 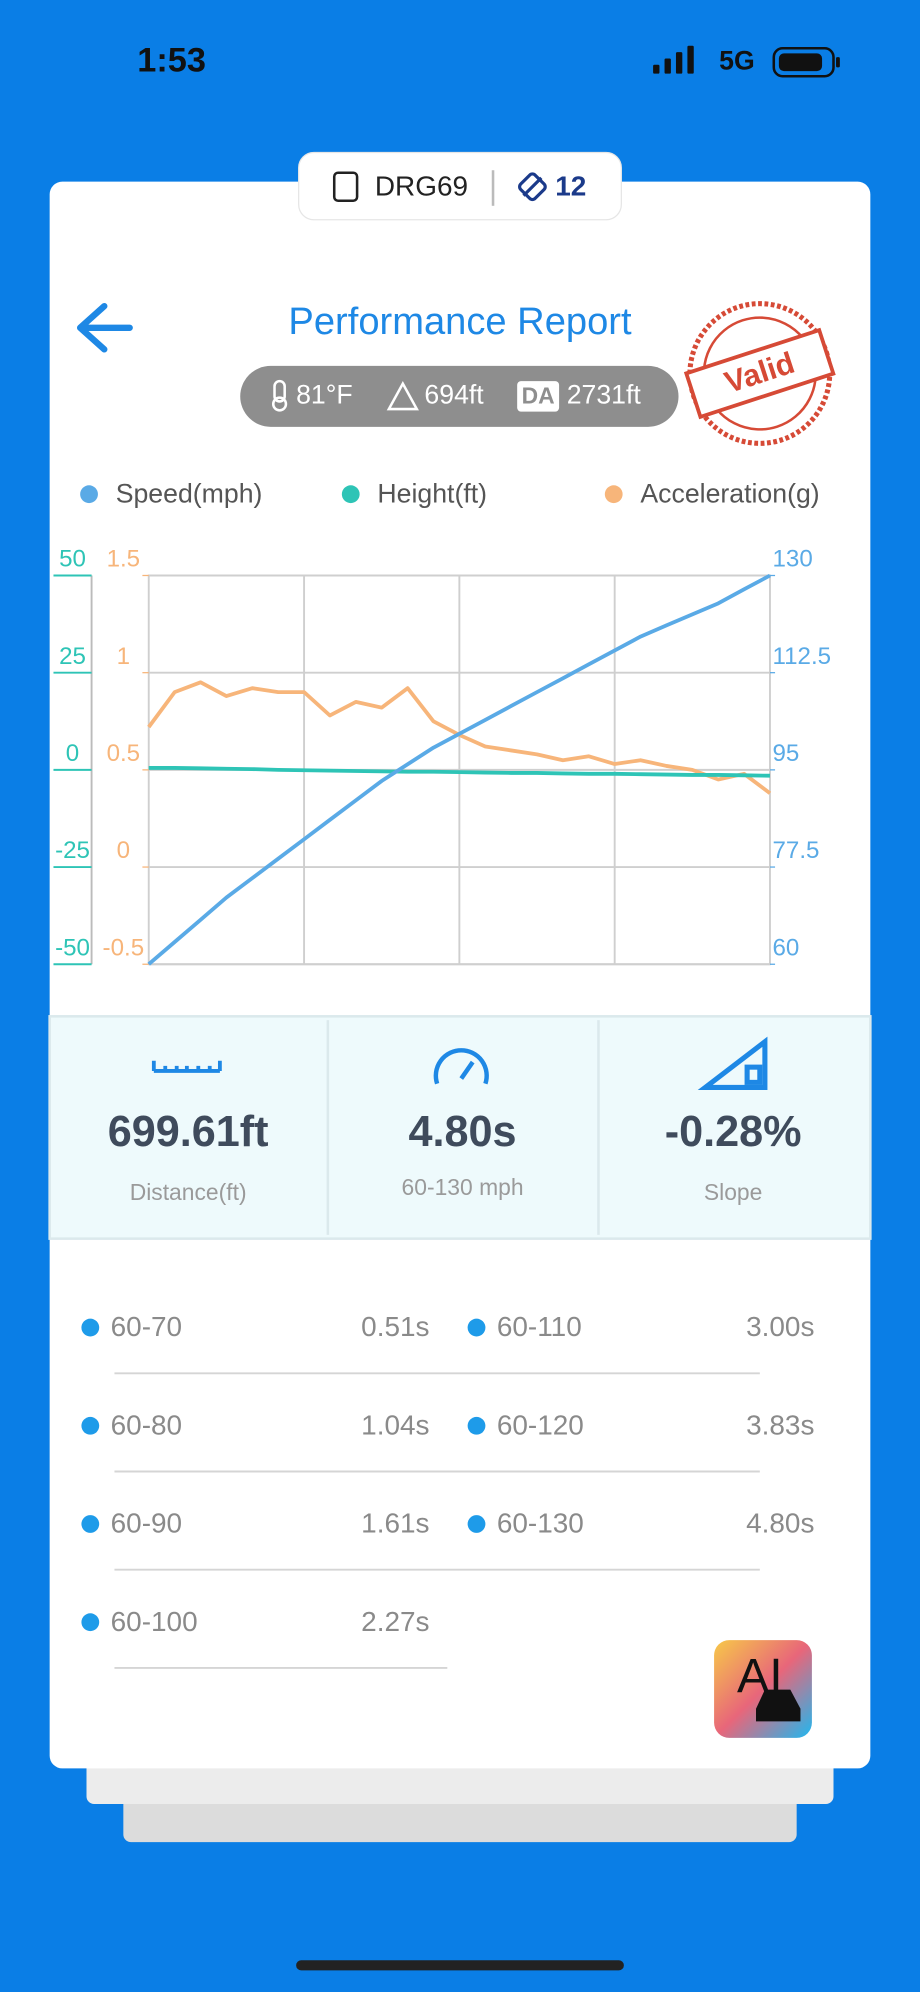 I want to click on page-title: Performance Report, so click(x=460, y=322).